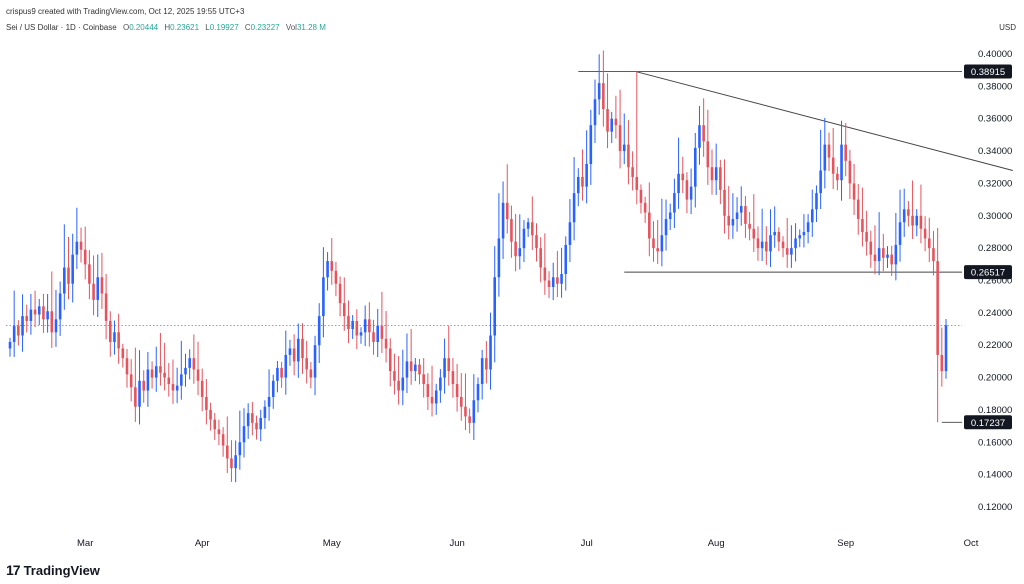 This screenshot has width=1024, height=584. Describe the element at coordinates (182, 27) in the screenshot. I see `ohlc-high: H0.23621` at that location.